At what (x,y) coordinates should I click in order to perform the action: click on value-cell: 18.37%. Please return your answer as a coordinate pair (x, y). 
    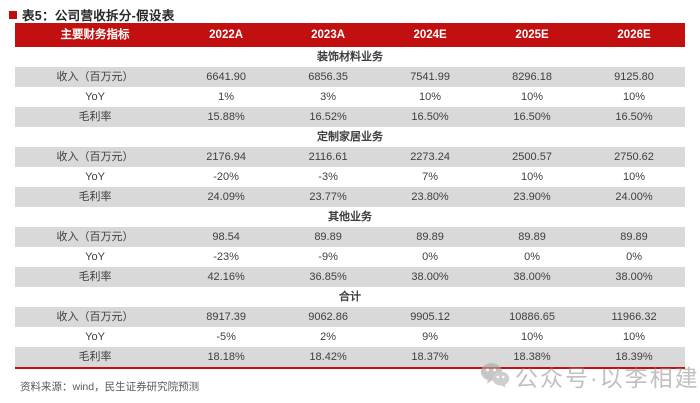
    Looking at the image, I should click on (430, 357).